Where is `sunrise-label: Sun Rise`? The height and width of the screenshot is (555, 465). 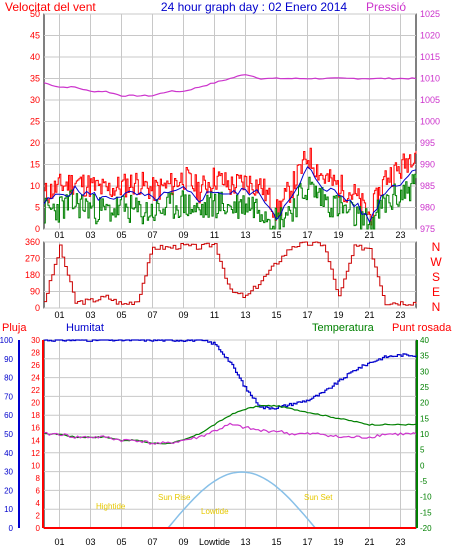 sunrise-label: Sun Rise is located at coordinates (174, 497).